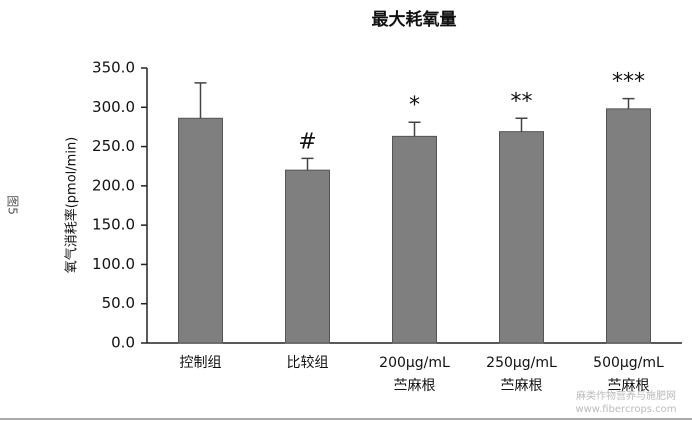  I want to click on y-tick-label: 350.0, so click(113, 68).